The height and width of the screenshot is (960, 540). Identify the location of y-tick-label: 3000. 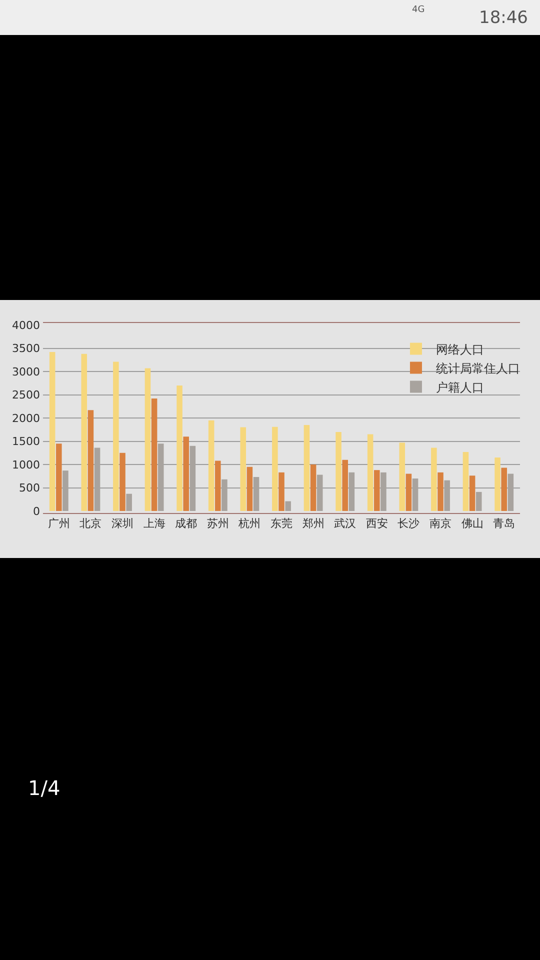
(26, 371).